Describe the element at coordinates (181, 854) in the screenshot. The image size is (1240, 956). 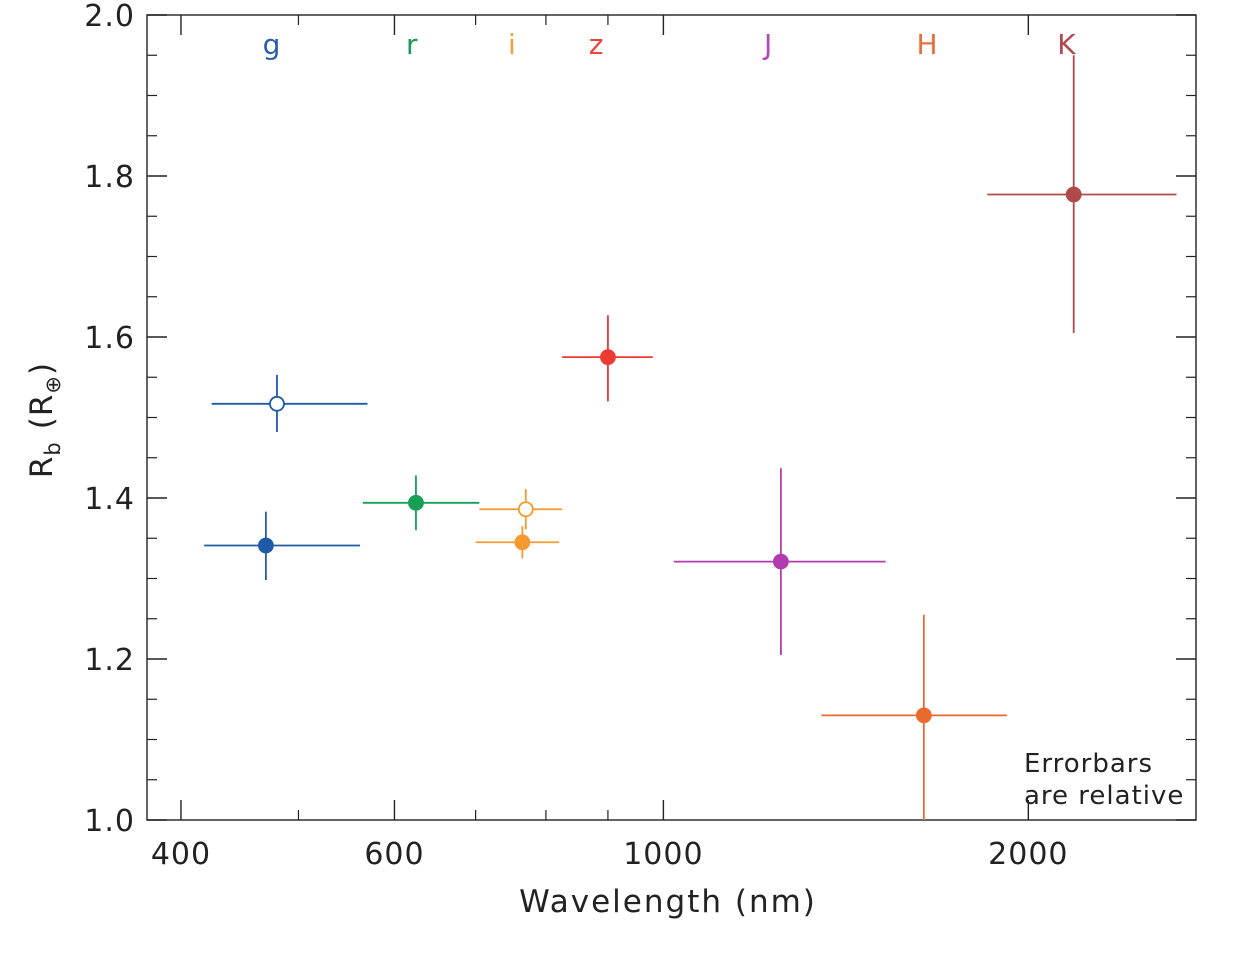
I see `x-tick-label: 400` at that location.